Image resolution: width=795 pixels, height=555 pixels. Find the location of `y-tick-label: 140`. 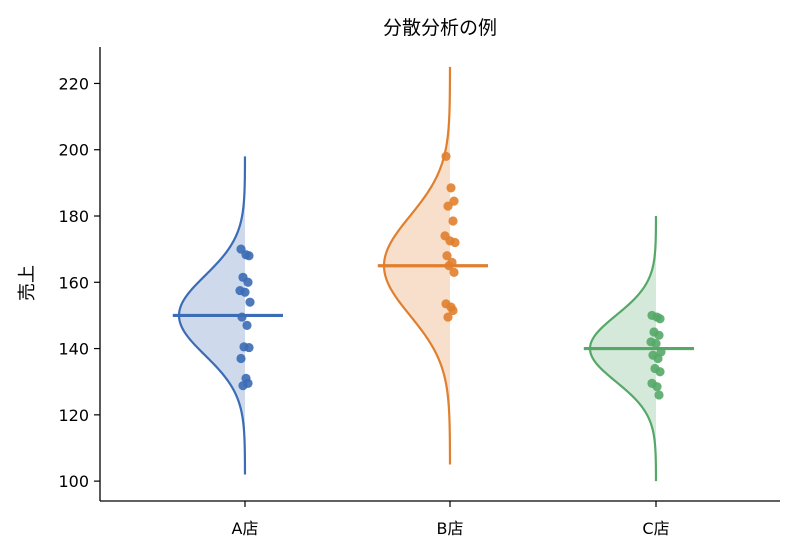

y-tick-label: 140 is located at coordinates (73, 349).